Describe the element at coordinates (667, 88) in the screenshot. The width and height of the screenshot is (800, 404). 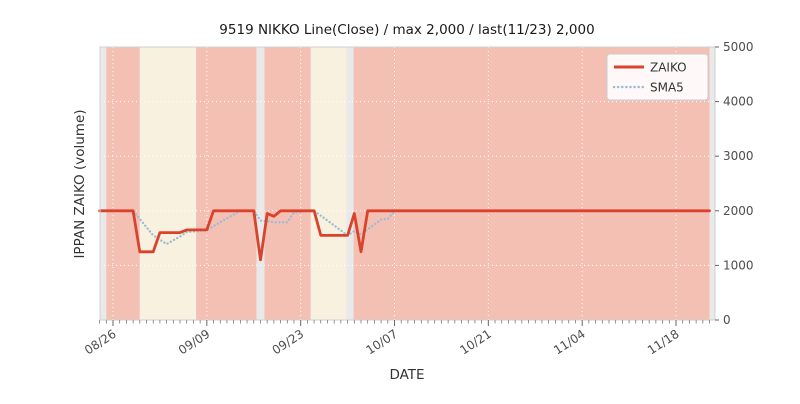
I see `legend-sma5-label: SMA5` at that location.